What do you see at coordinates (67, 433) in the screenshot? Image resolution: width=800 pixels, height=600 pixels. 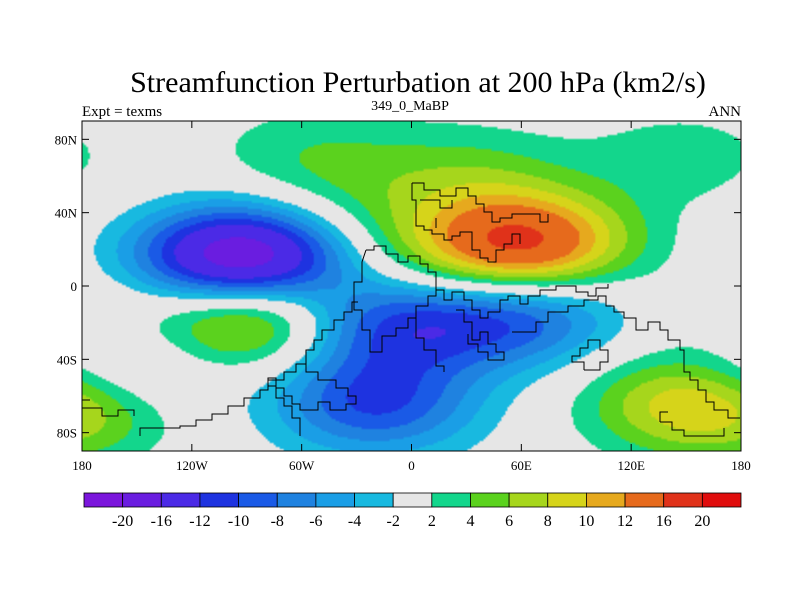 I see `y-tick-label: 80S` at bounding box center [67, 433].